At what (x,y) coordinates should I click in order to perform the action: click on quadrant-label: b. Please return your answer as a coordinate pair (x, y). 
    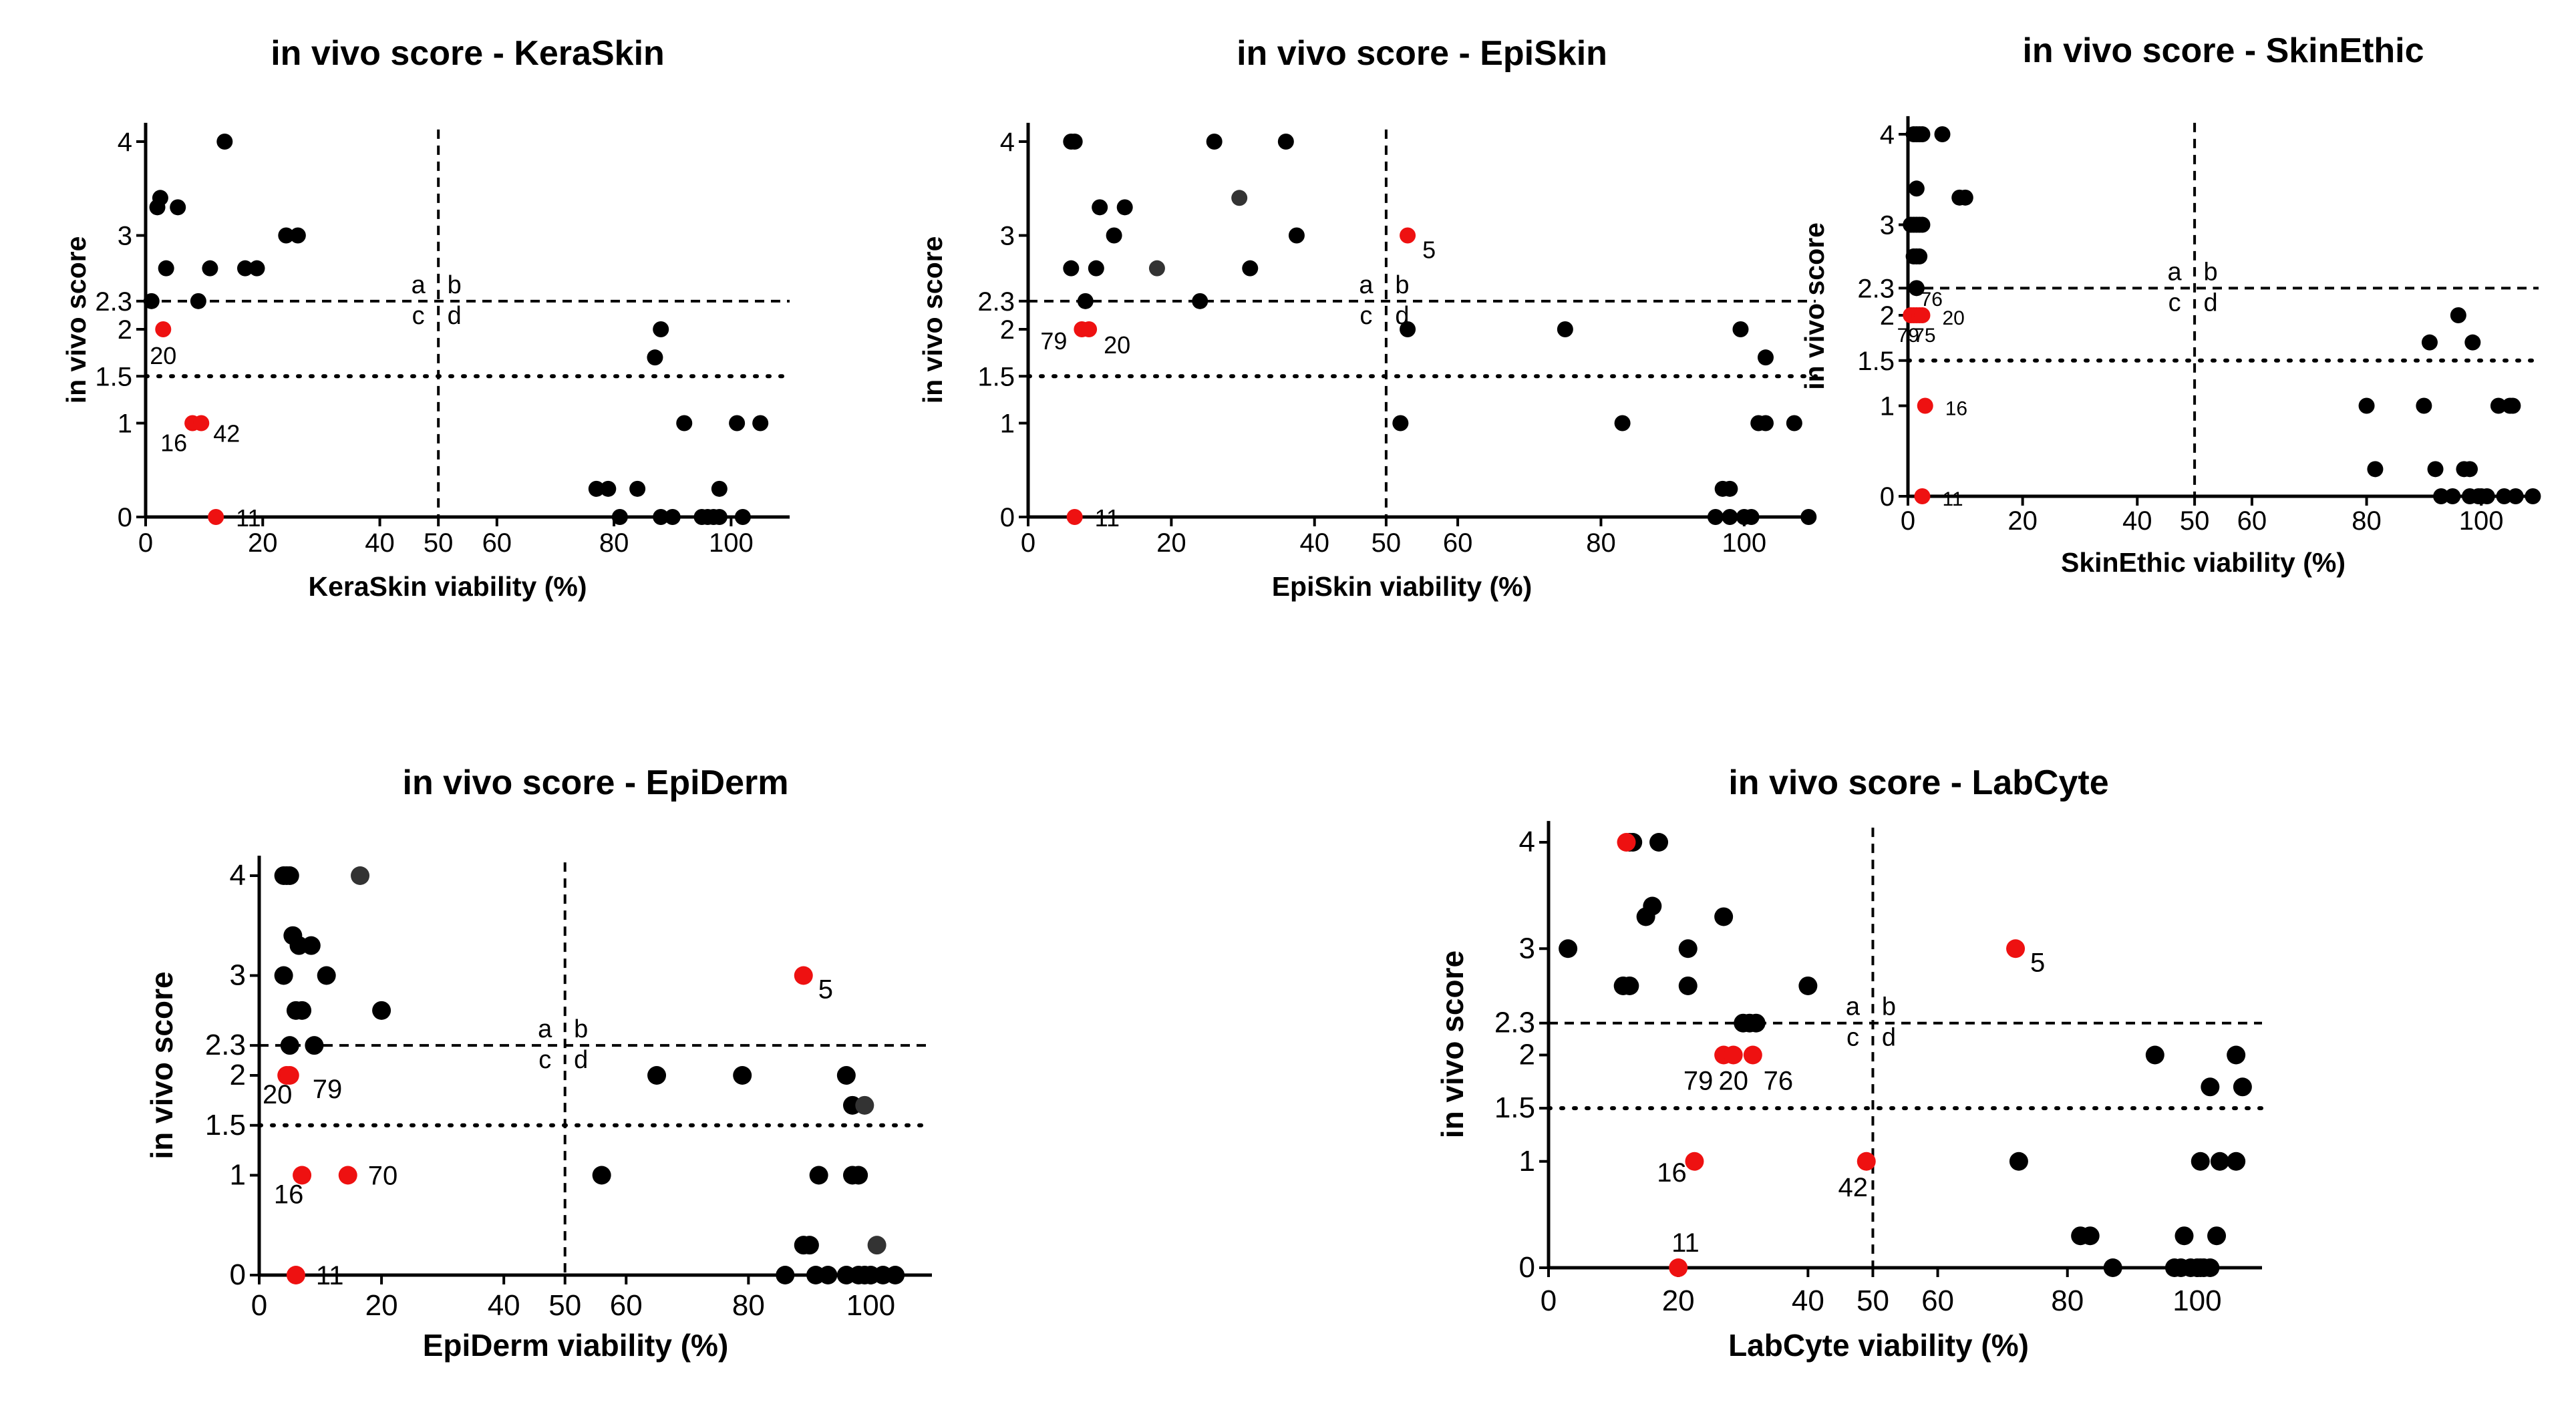
    Looking at the image, I should click on (1889, 1007).